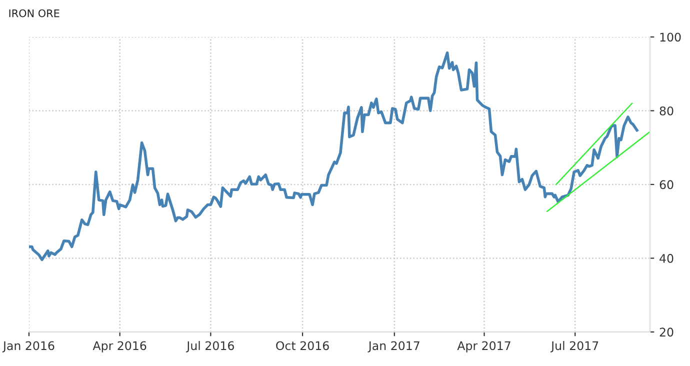  Describe the element at coordinates (574, 346) in the screenshot. I see `x-tick-label: Jul 2017` at that location.